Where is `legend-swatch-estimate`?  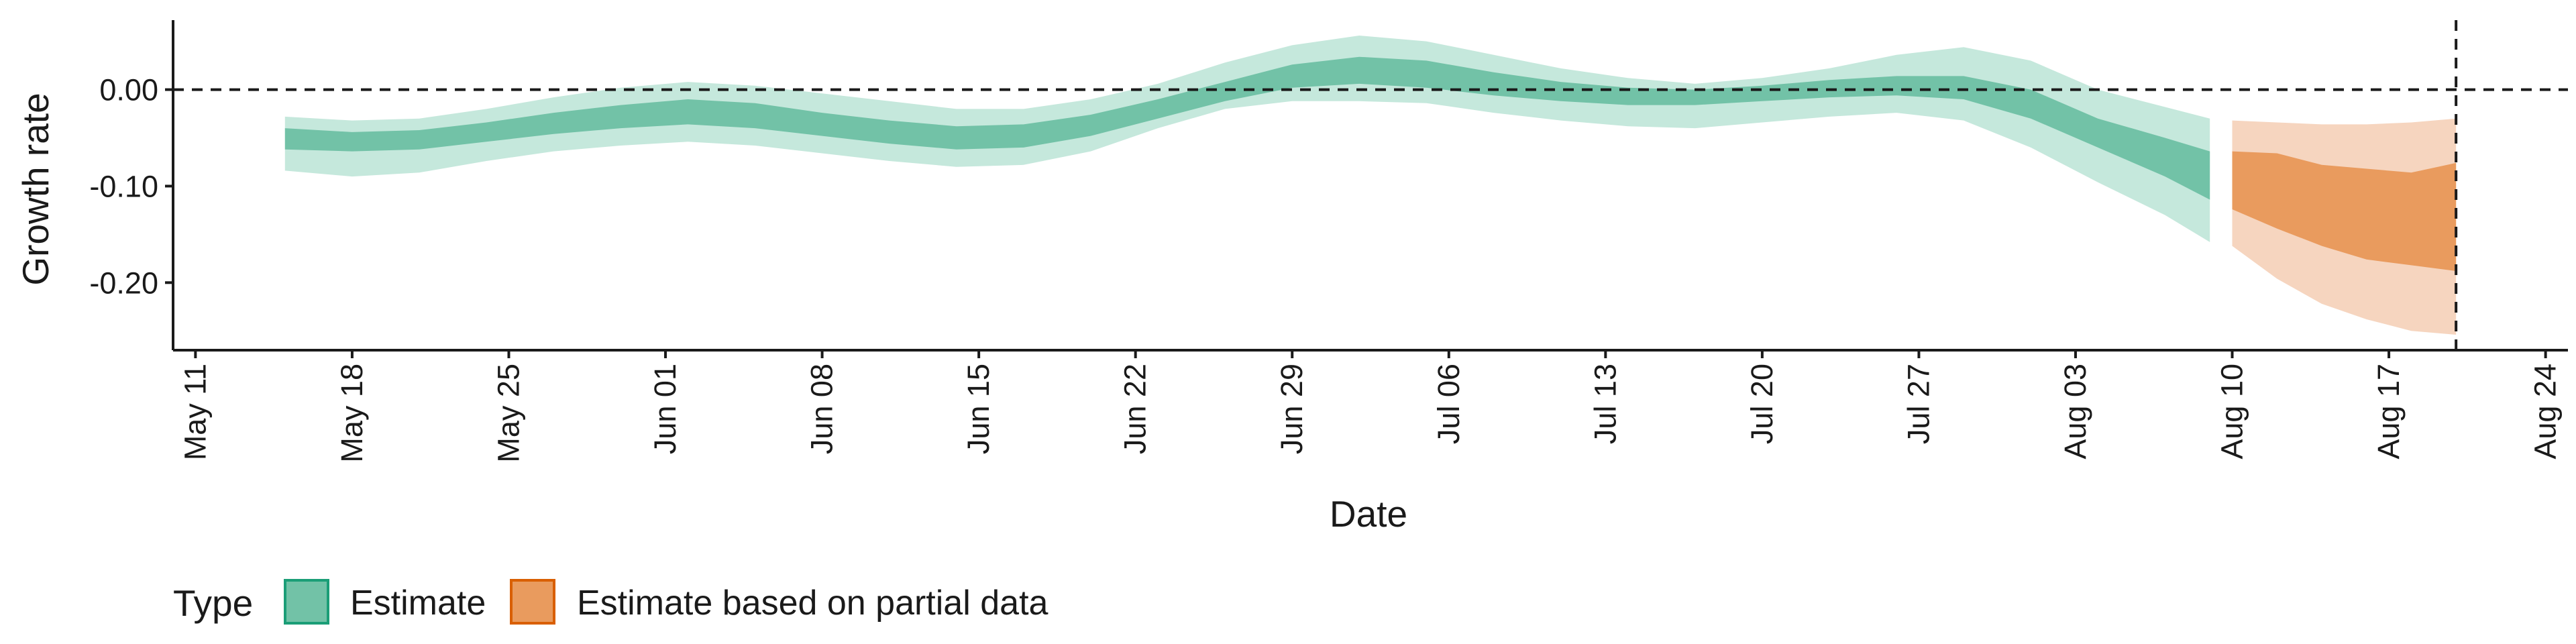 legend-swatch-estimate is located at coordinates (306, 602).